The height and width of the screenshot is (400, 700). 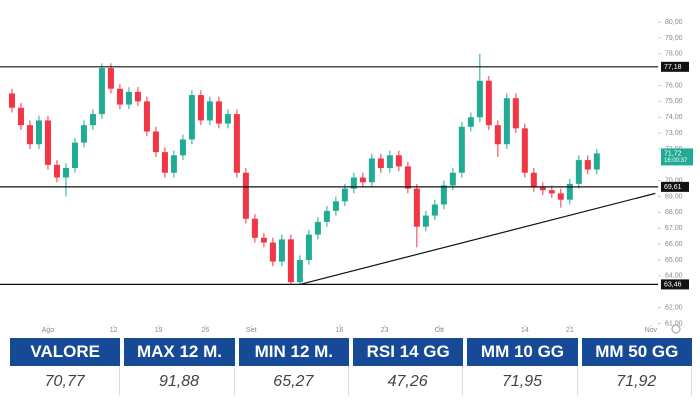 What do you see at coordinates (114, 330) in the screenshot?
I see `x-tick-label: 12` at bounding box center [114, 330].